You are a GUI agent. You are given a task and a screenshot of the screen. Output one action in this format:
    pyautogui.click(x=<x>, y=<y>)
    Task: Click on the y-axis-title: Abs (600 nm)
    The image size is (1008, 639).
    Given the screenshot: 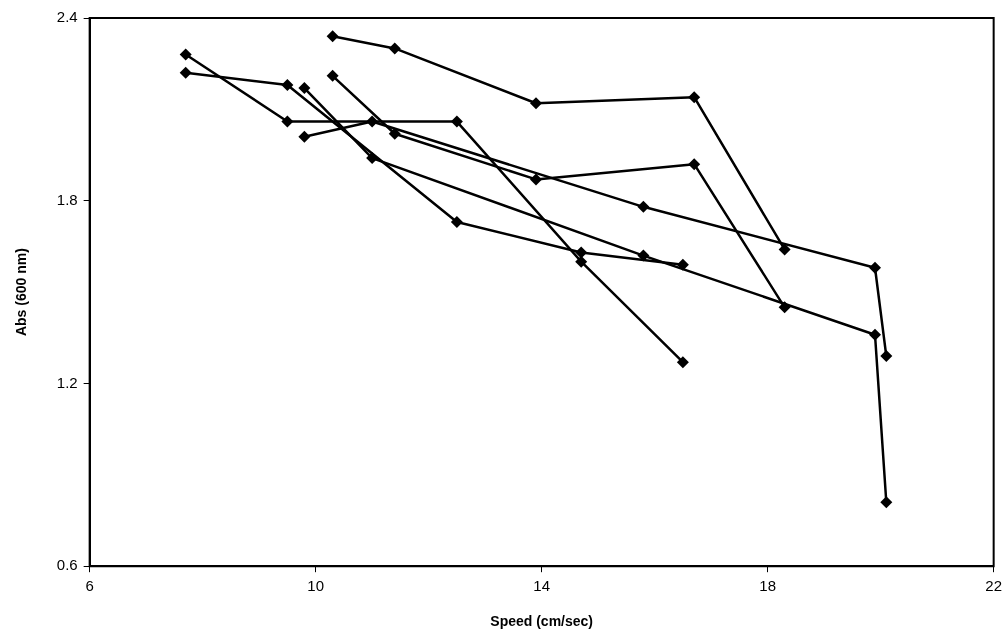 What is the action you would take?
    pyautogui.click(x=21, y=292)
    